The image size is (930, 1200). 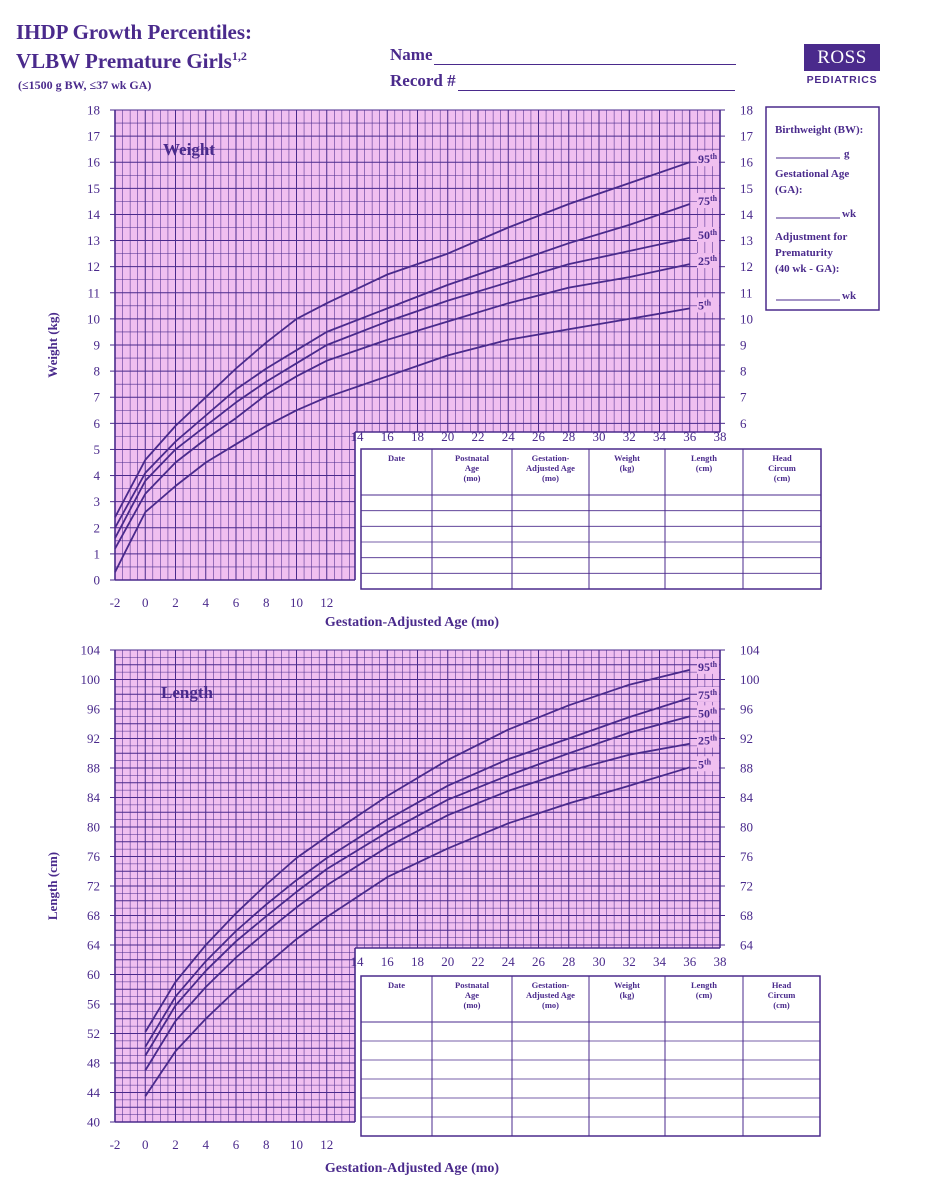 What do you see at coordinates (550, 995) in the screenshot?
I see `length-table-header: Adjusted Age` at bounding box center [550, 995].